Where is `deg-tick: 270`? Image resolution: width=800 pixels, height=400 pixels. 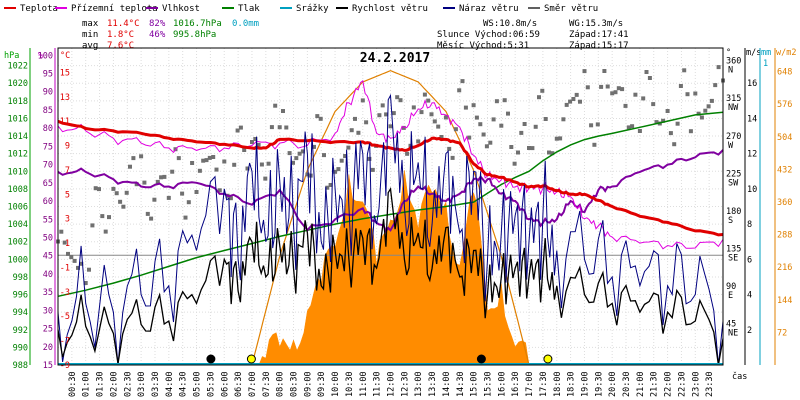 deg-tick: 270 is located at coordinates (733, 137).